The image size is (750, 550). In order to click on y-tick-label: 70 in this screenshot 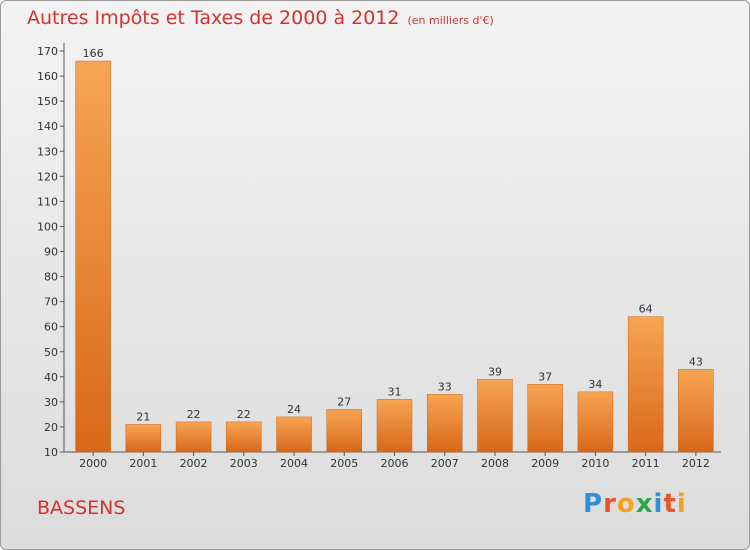, I will do `click(51, 302)`.